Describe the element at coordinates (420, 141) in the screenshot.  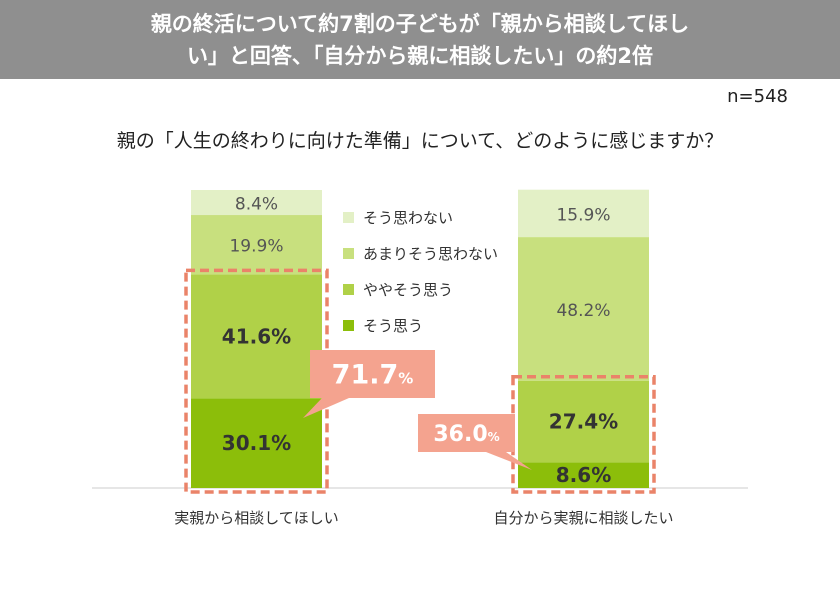
I see `survey-question: 親の「人生の終わりに向けた準備」について、どのように感じますか？` at that location.